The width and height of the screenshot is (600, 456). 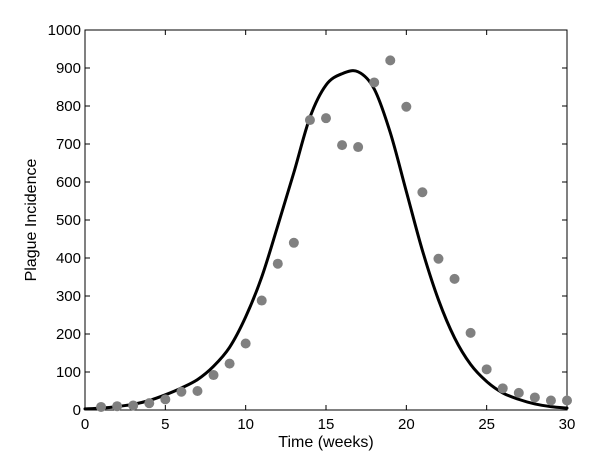 What do you see at coordinates (486, 424) in the screenshot?
I see `x-tick-label: 25` at bounding box center [486, 424].